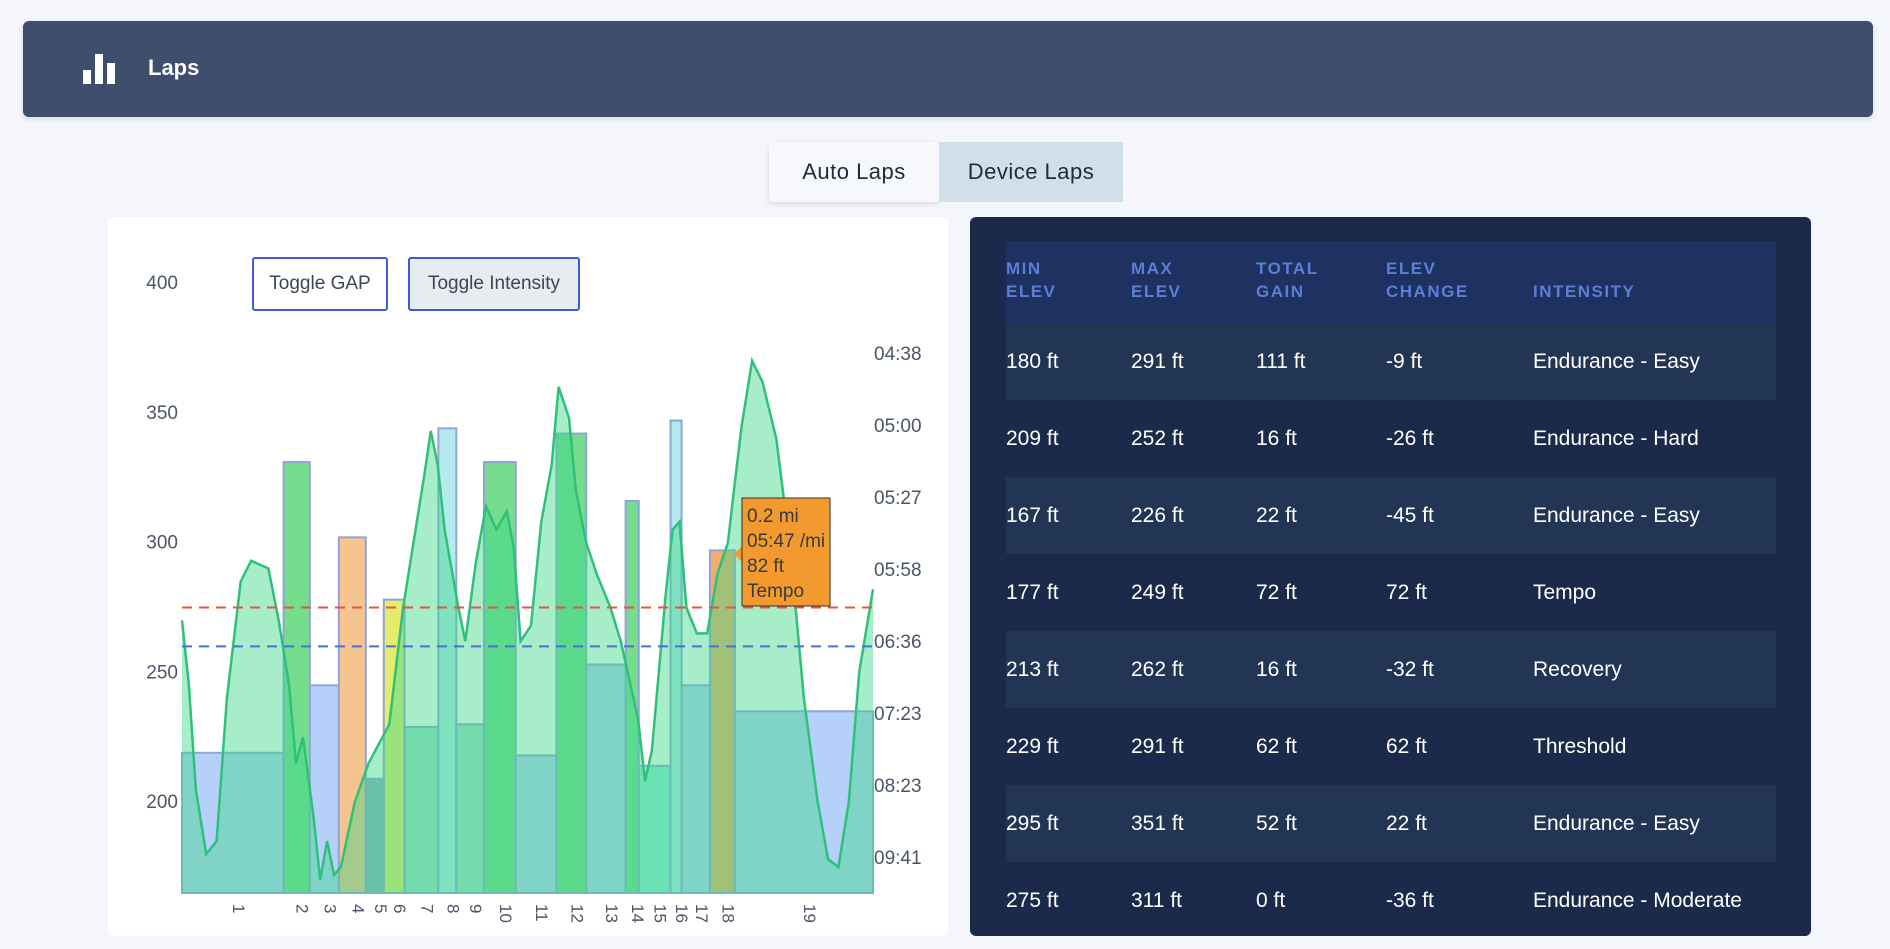 The height and width of the screenshot is (949, 1890). Describe the element at coordinates (611, 913) in the screenshot. I see `x-tick-label: 13` at that location.